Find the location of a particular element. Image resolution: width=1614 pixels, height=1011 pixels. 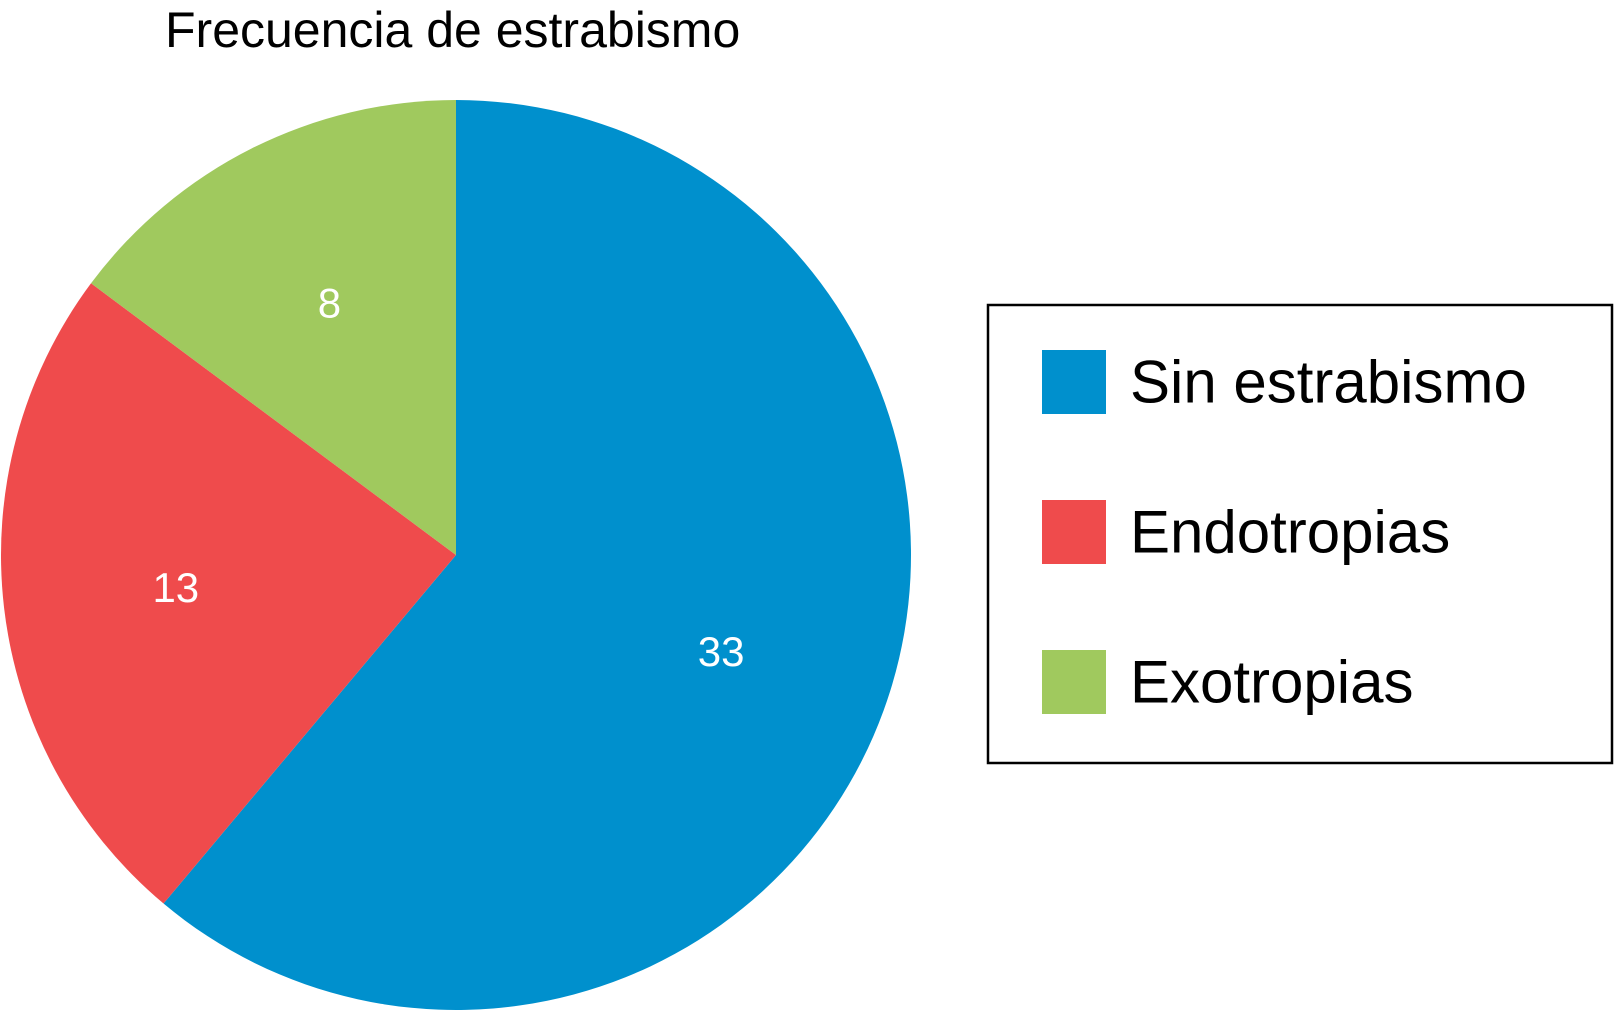

legend-label-exotropias: Exotropias is located at coordinates (1271, 682).